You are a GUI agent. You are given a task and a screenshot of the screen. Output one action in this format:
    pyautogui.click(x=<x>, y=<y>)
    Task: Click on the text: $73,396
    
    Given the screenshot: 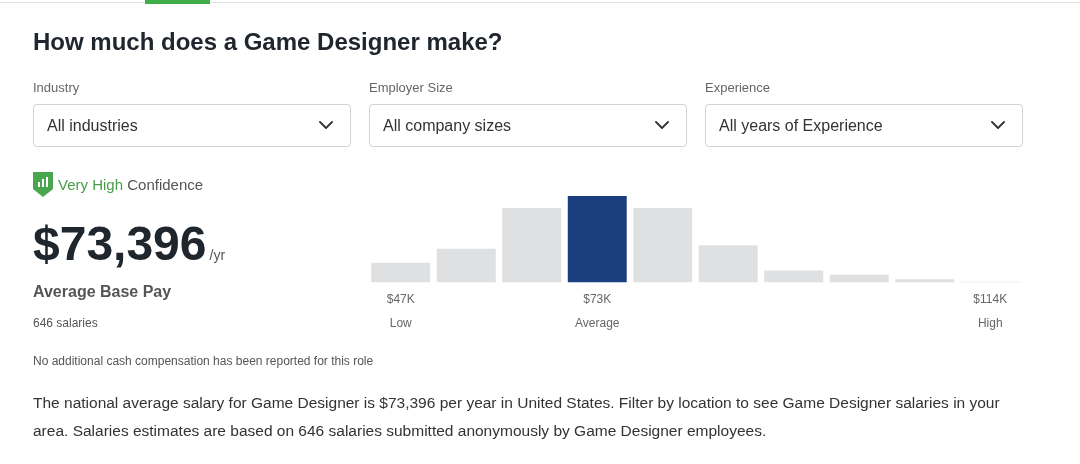 What is the action you would take?
    pyautogui.click(x=120, y=243)
    